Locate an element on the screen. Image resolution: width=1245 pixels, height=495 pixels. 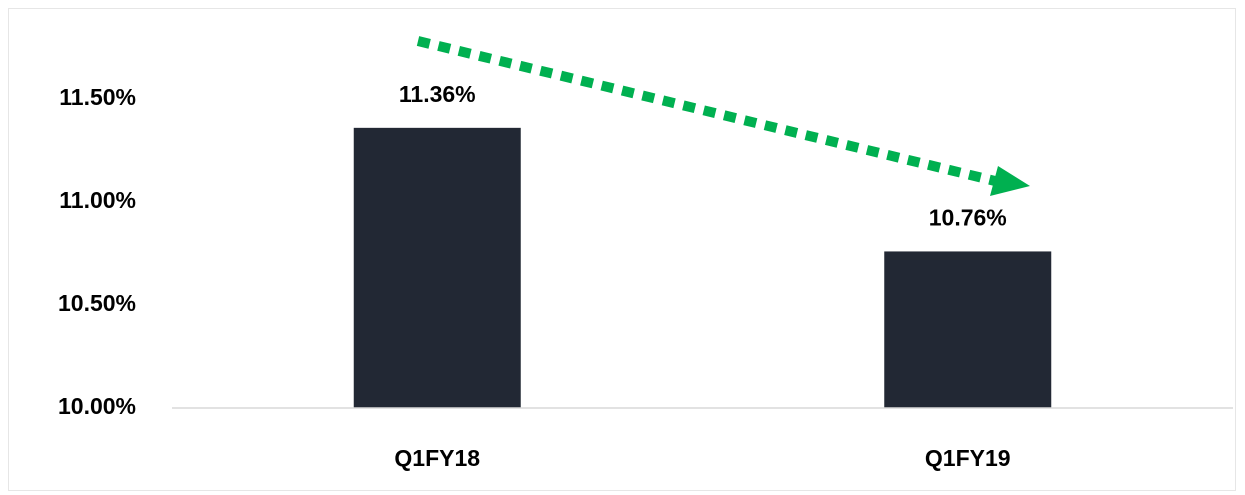
y-tick-label: 11.00% is located at coordinates (97, 200).